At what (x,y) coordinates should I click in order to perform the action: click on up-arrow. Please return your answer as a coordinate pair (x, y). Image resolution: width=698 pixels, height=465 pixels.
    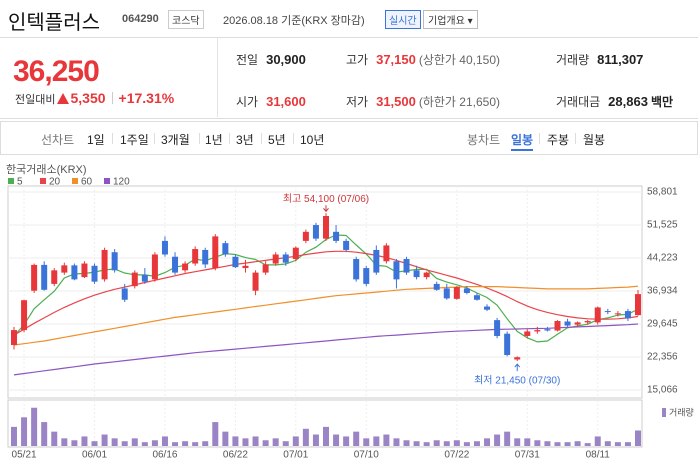
    Looking at the image, I should click on (63, 98).